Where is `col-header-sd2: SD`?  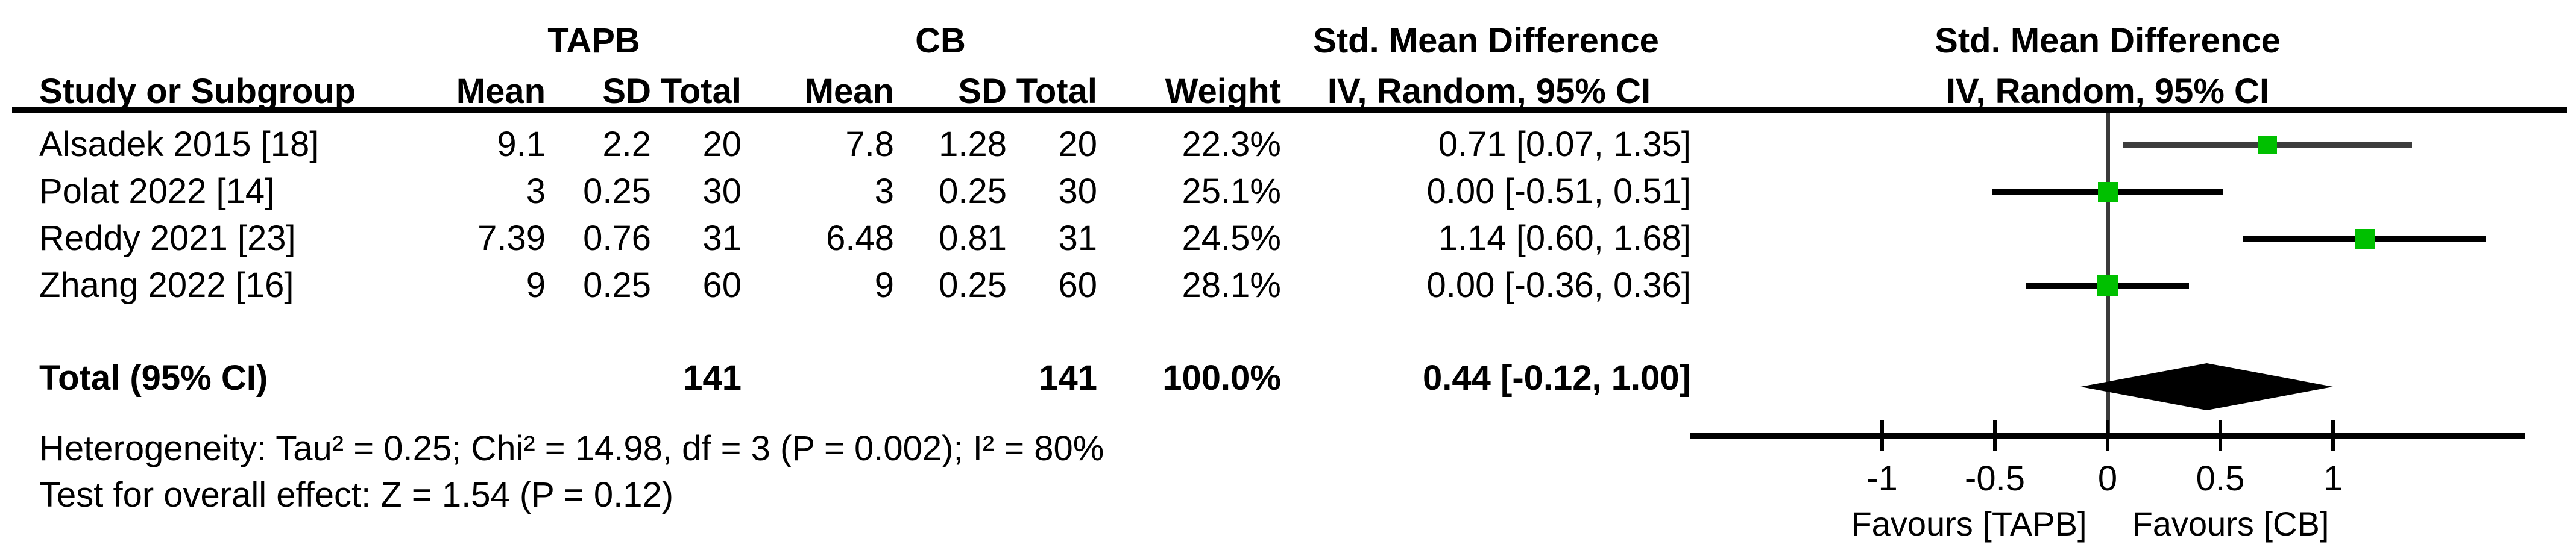 col-header-sd2: SD is located at coordinates (982, 91).